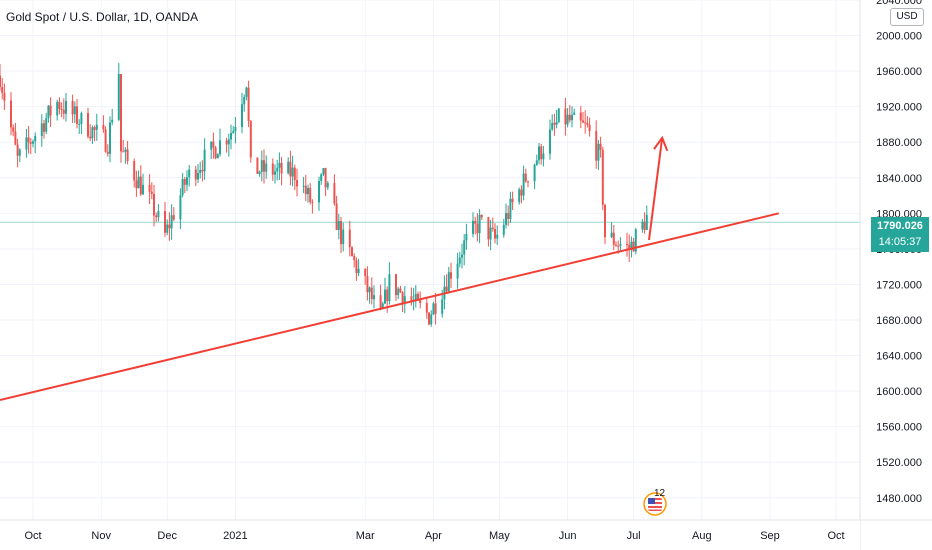 The image size is (932, 550). I want to click on price-tick-label: 1960.000, so click(899, 72).